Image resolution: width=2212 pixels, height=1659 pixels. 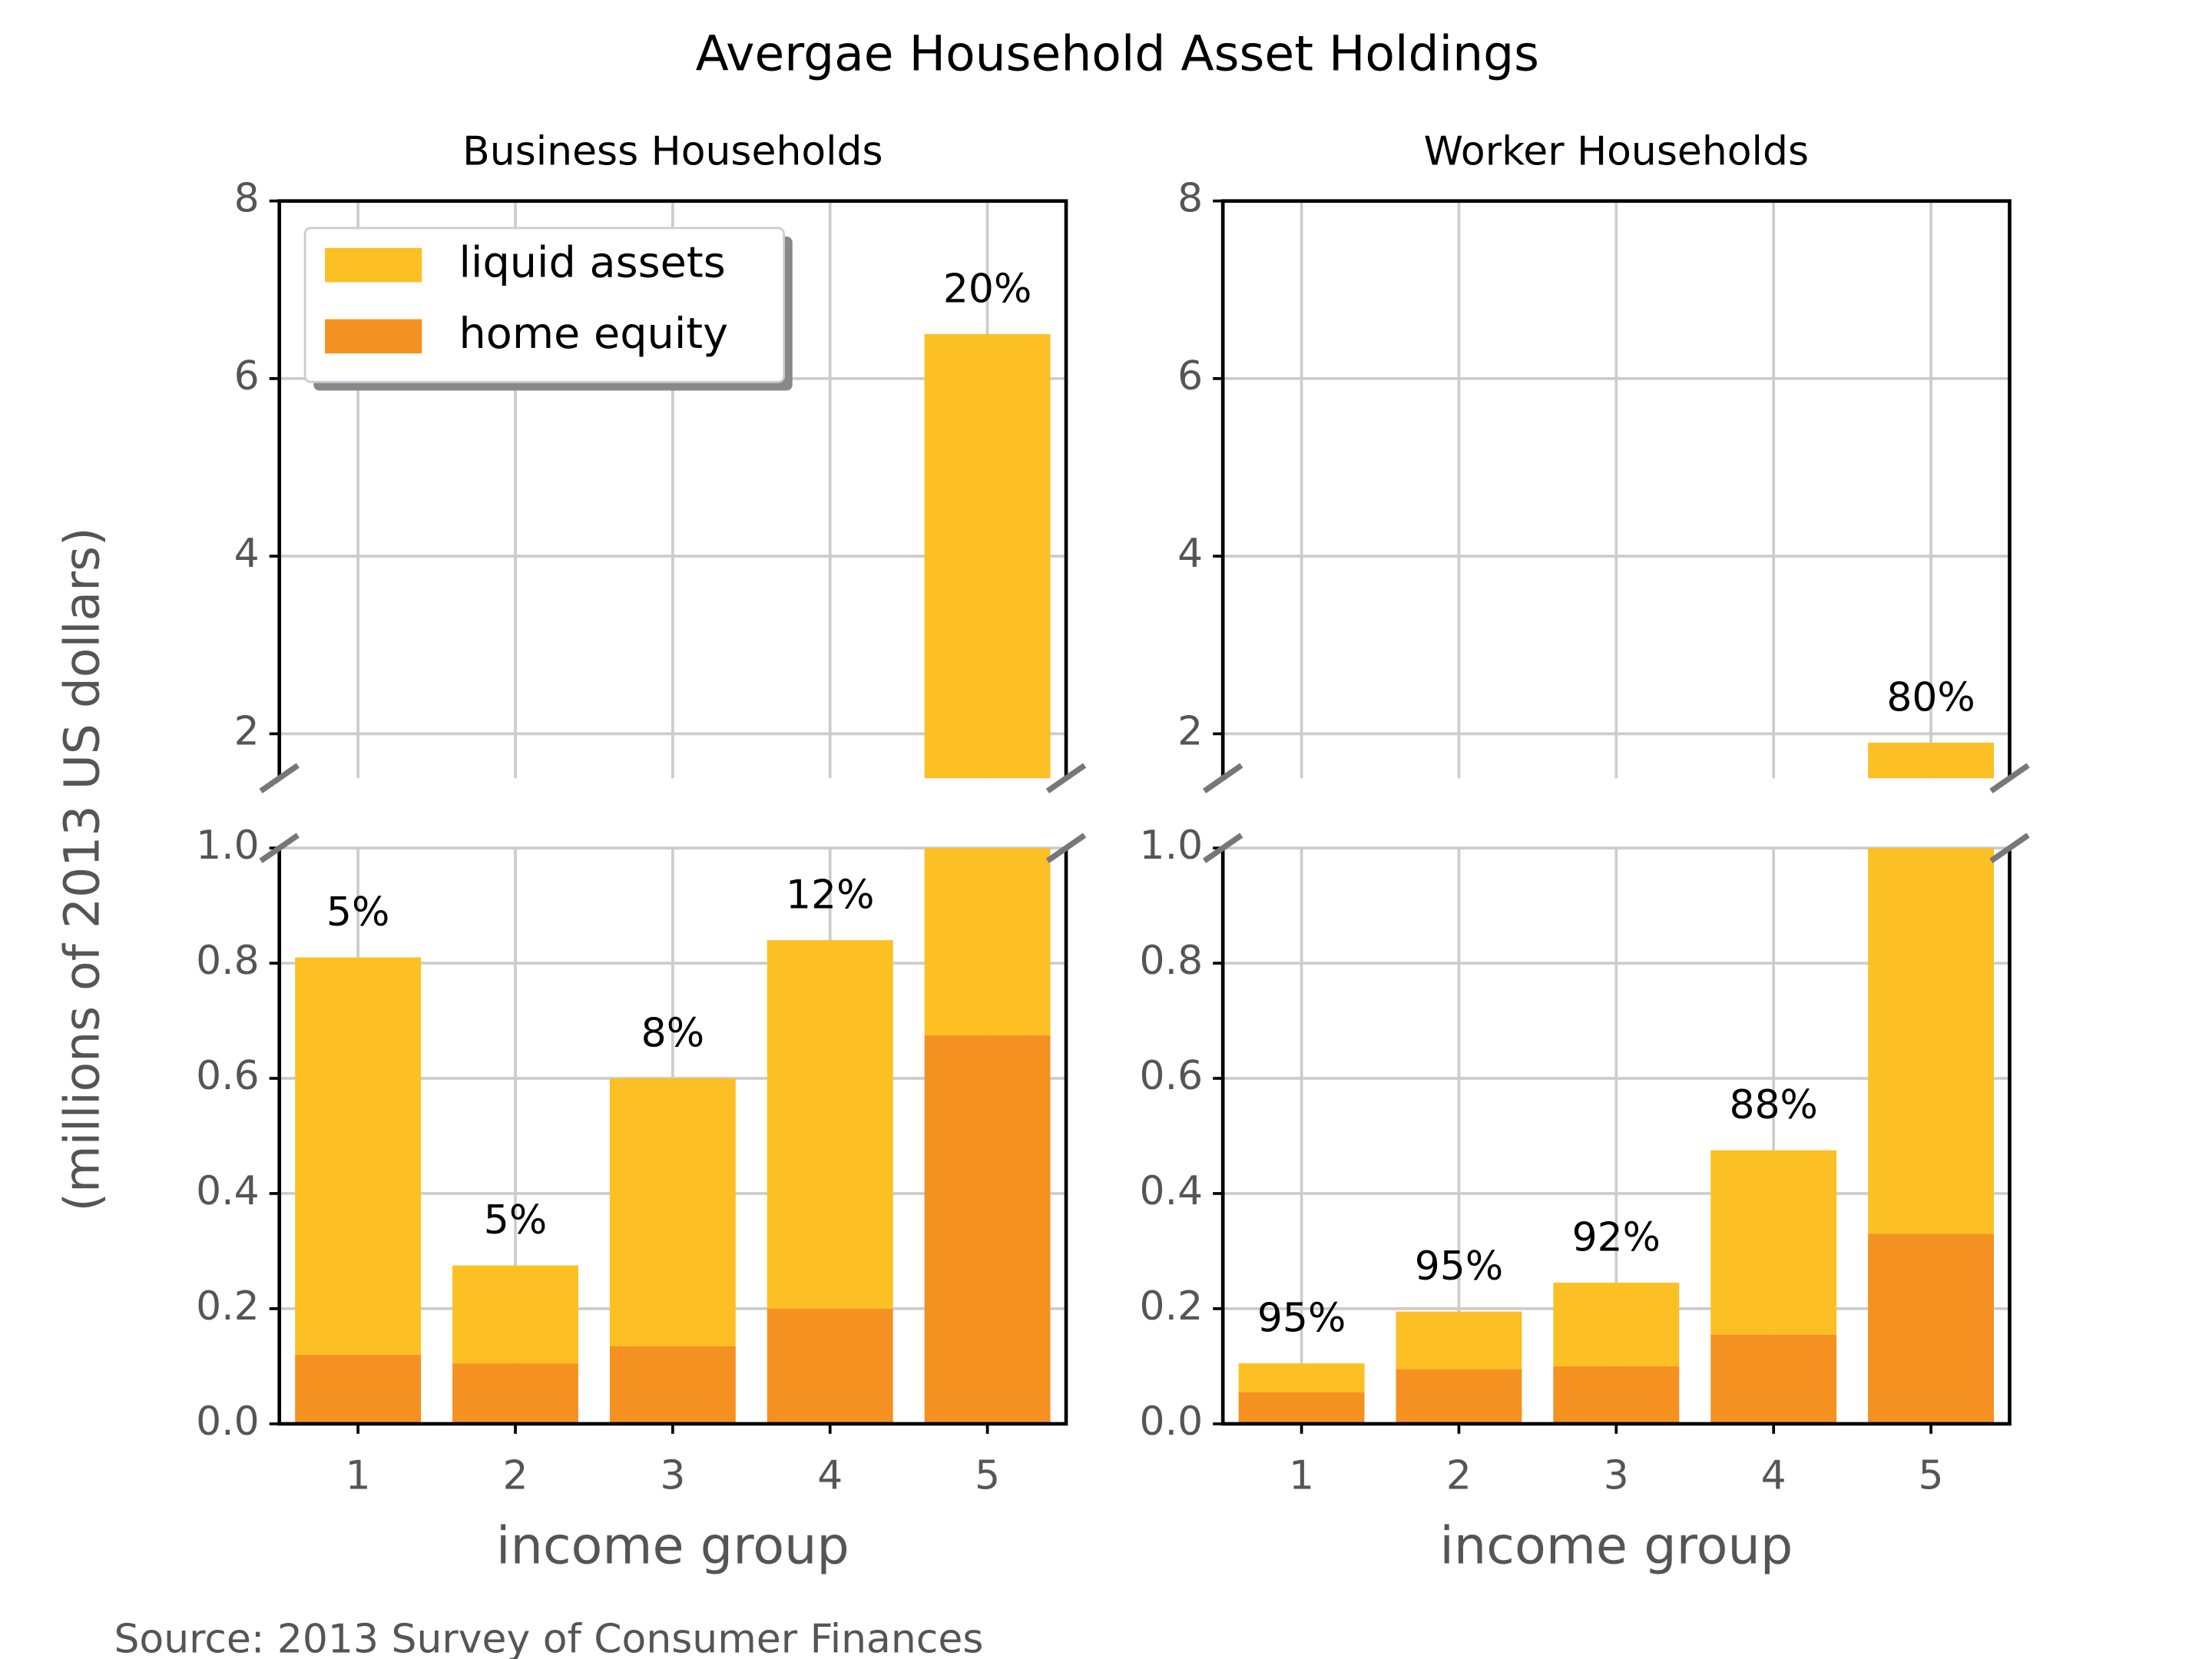 I want to click on panel-title: Worker Households, so click(x=1617, y=151).